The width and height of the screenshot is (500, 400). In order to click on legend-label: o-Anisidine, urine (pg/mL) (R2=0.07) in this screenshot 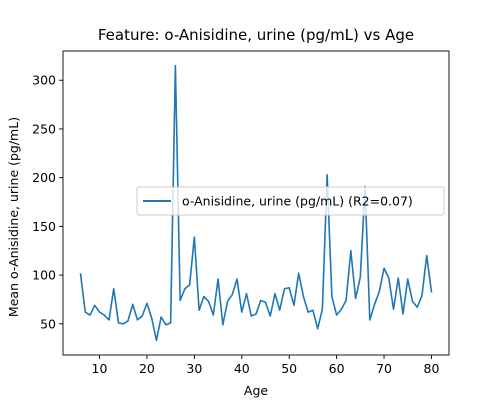, I will do `click(297, 201)`.